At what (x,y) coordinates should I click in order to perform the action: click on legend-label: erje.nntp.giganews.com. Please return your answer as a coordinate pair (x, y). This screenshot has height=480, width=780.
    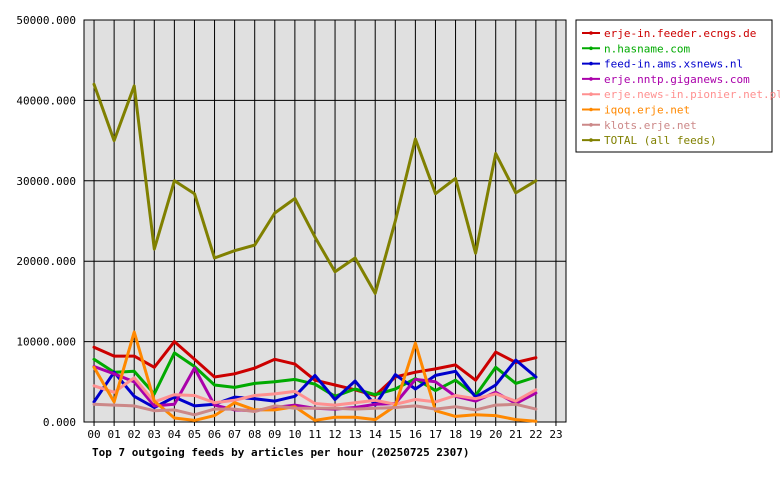
    Looking at the image, I should click on (677, 79).